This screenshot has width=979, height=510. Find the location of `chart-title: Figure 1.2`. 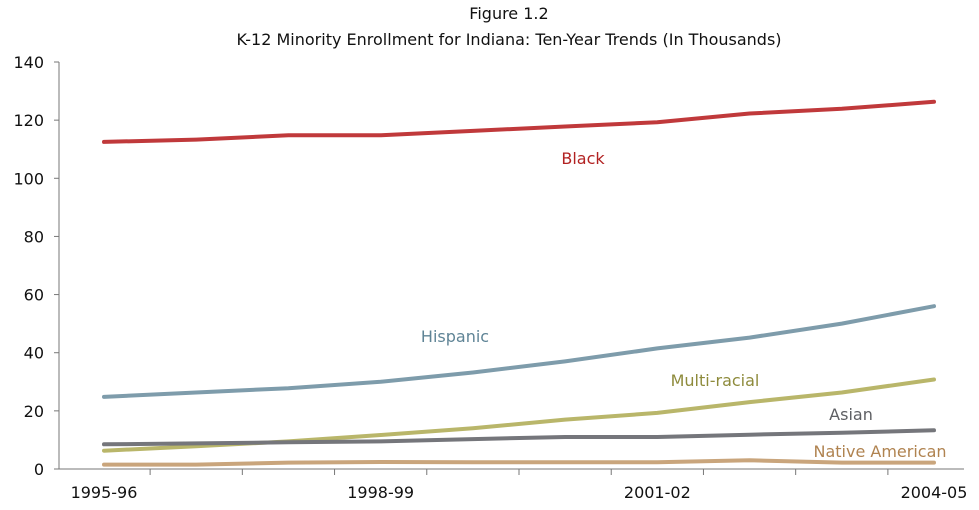

chart-title: Figure 1.2 is located at coordinates (508, 13).